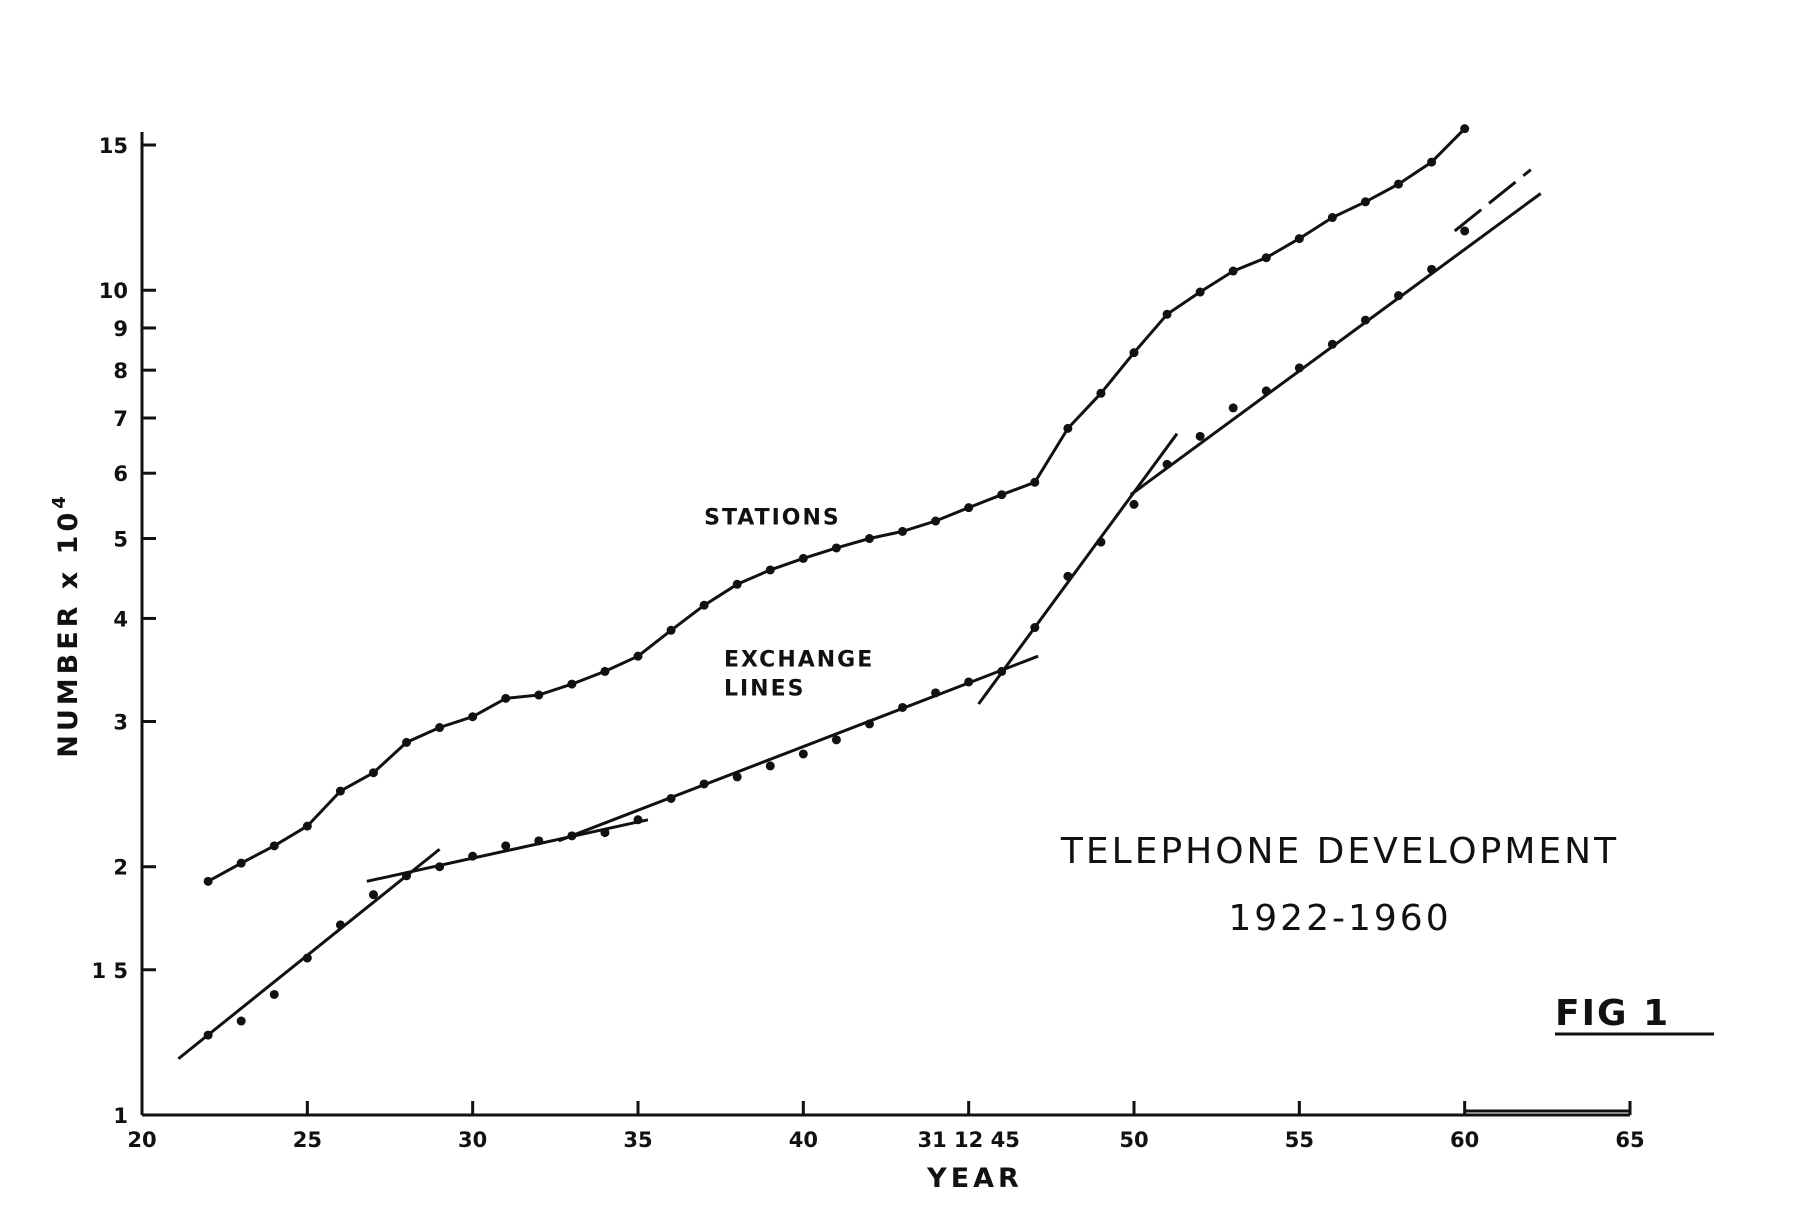 The width and height of the screenshot is (1798, 1210). Describe the element at coordinates (1612, 1013) in the screenshot. I see `figure-label: FIG 1` at that location.